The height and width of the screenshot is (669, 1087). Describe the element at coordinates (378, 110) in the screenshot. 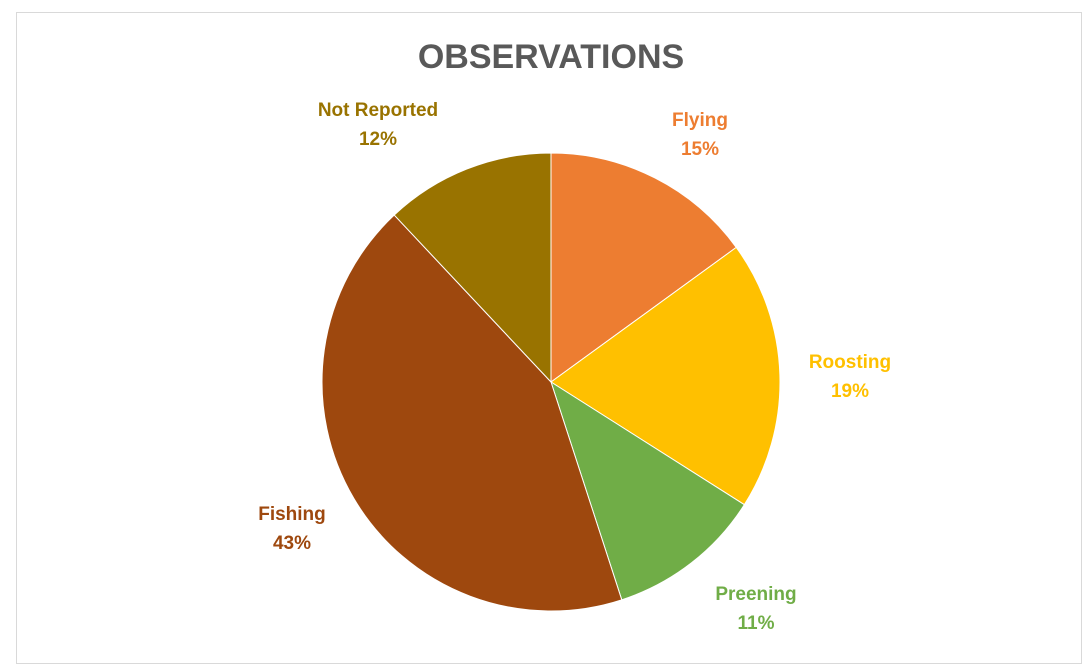

I see `data-label-not-reported-name: Not Reported` at that location.